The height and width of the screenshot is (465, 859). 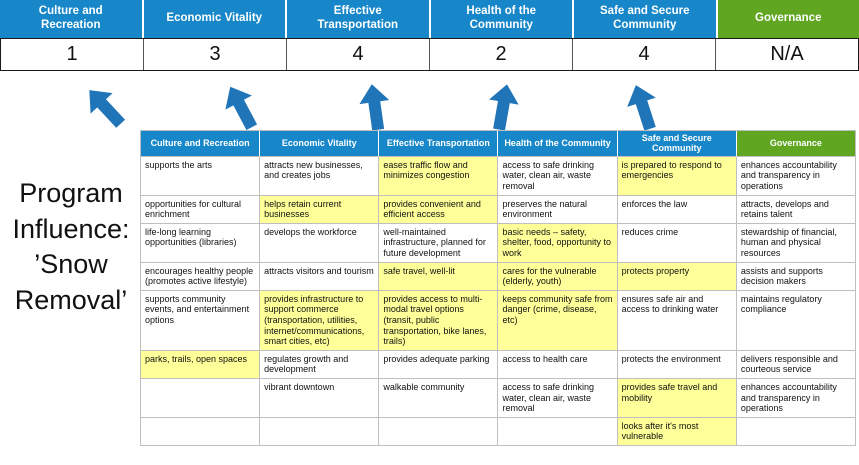 I want to click on program-influence-label: Program Influence: ’Snow Removal’, so click(x=71, y=246).